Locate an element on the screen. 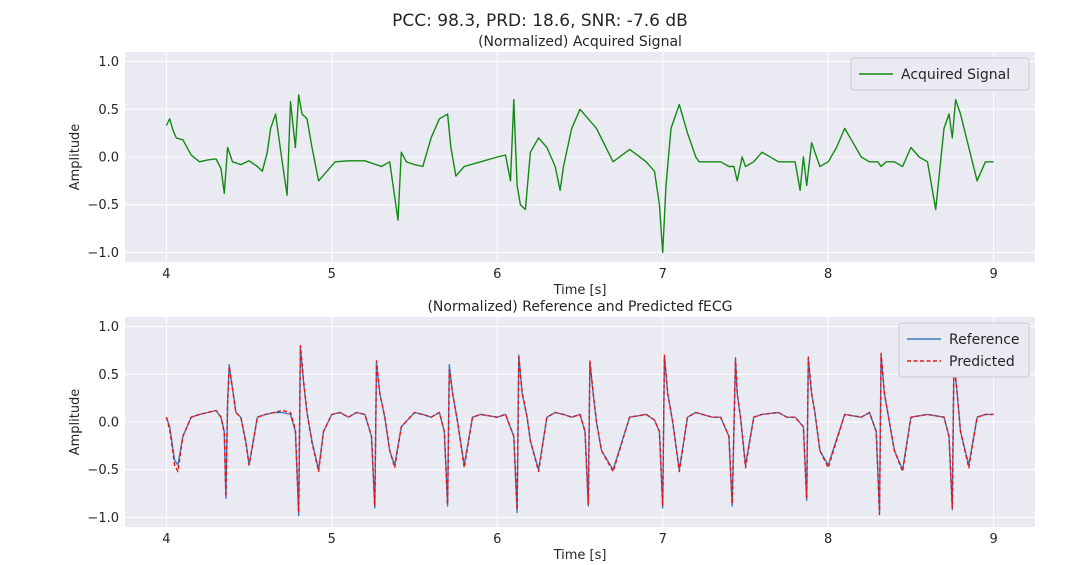 This screenshot has width=1080, height=565. fecg-x-tick-label: 8 is located at coordinates (828, 539).